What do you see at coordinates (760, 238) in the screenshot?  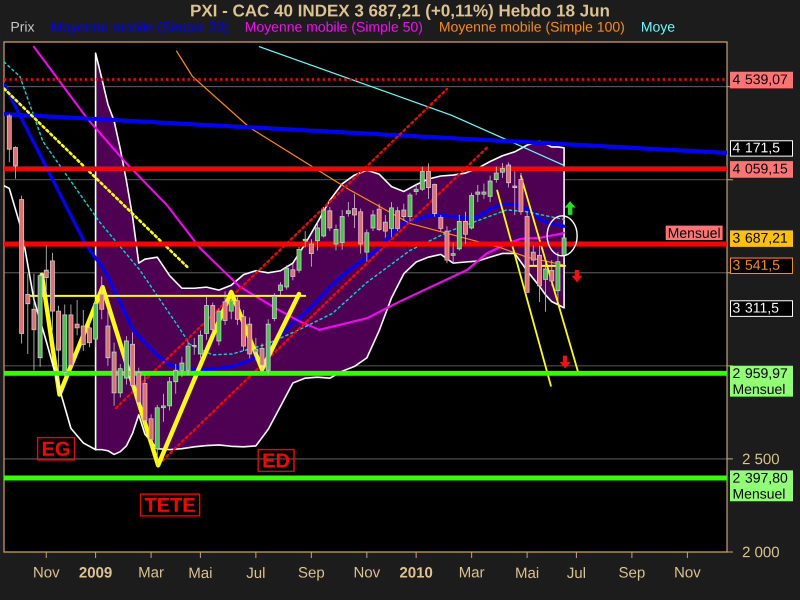 I see `text: 3 687,21` at bounding box center [760, 238].